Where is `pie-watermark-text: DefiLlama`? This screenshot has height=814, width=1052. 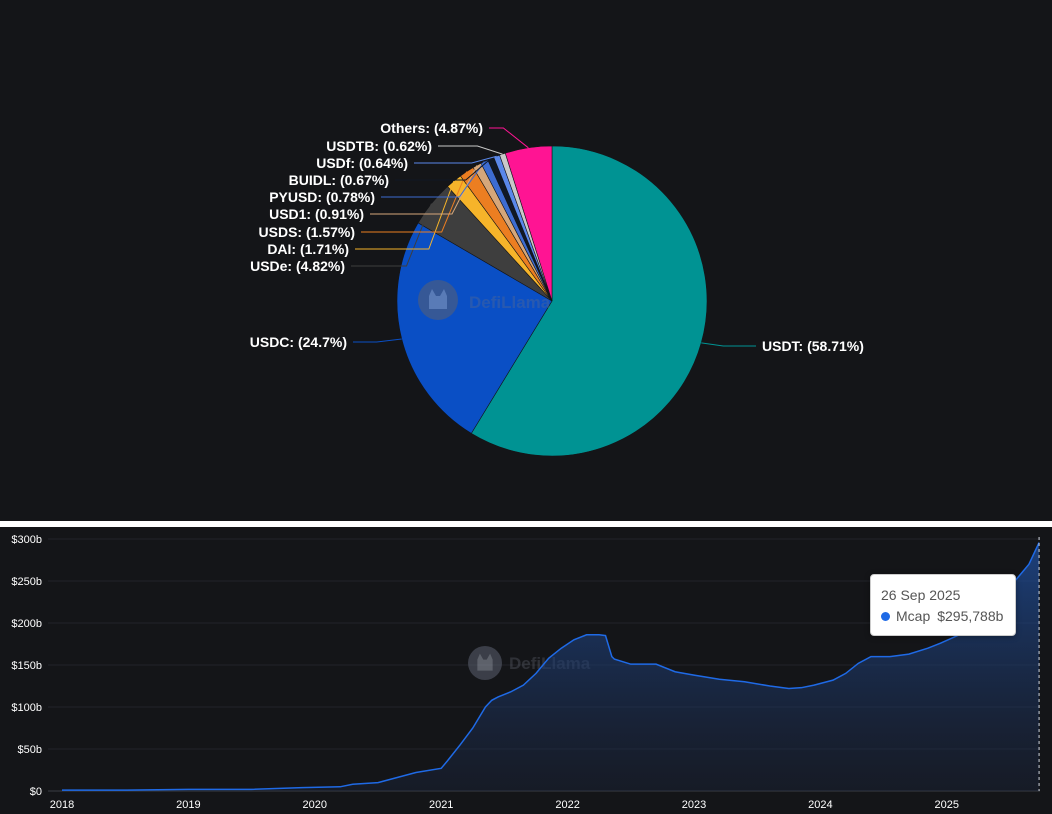
pie-watermark-text: DefiLlama is located at coordinates (510, 302).